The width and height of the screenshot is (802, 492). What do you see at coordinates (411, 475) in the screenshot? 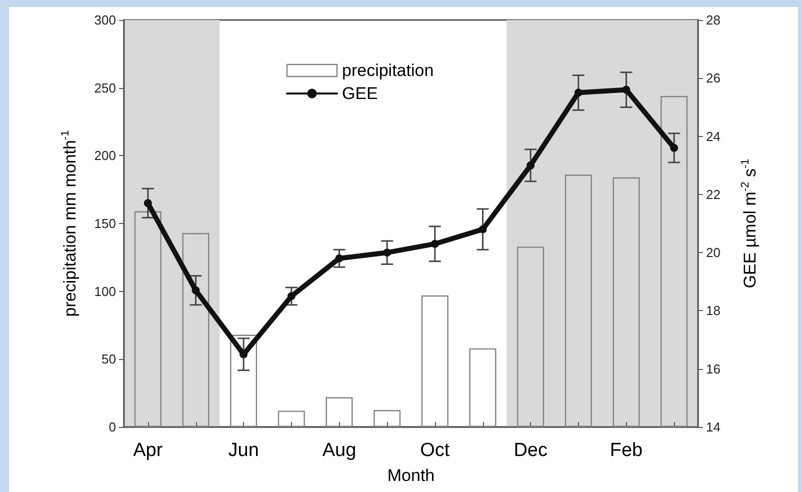
I see `x-axis-title: Month` at bounding box center [411, 475].